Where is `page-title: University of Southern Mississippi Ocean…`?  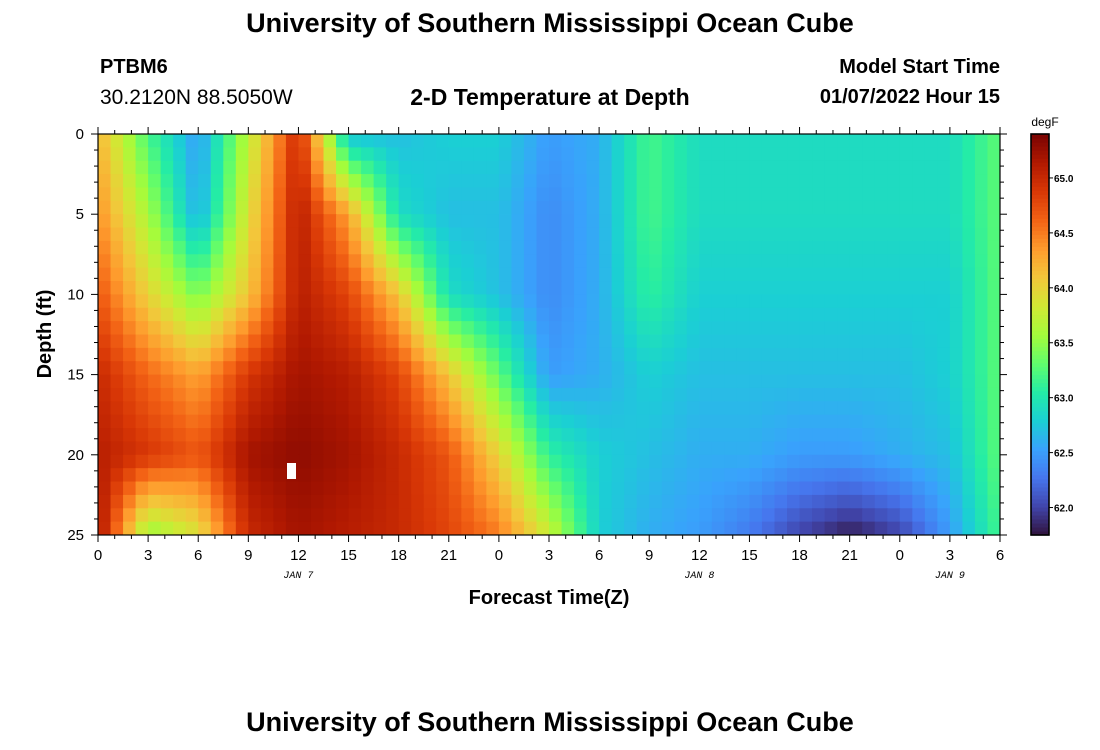
page-title: University of Southern Mississippi Ocean… is located at coordinates (550, 23).